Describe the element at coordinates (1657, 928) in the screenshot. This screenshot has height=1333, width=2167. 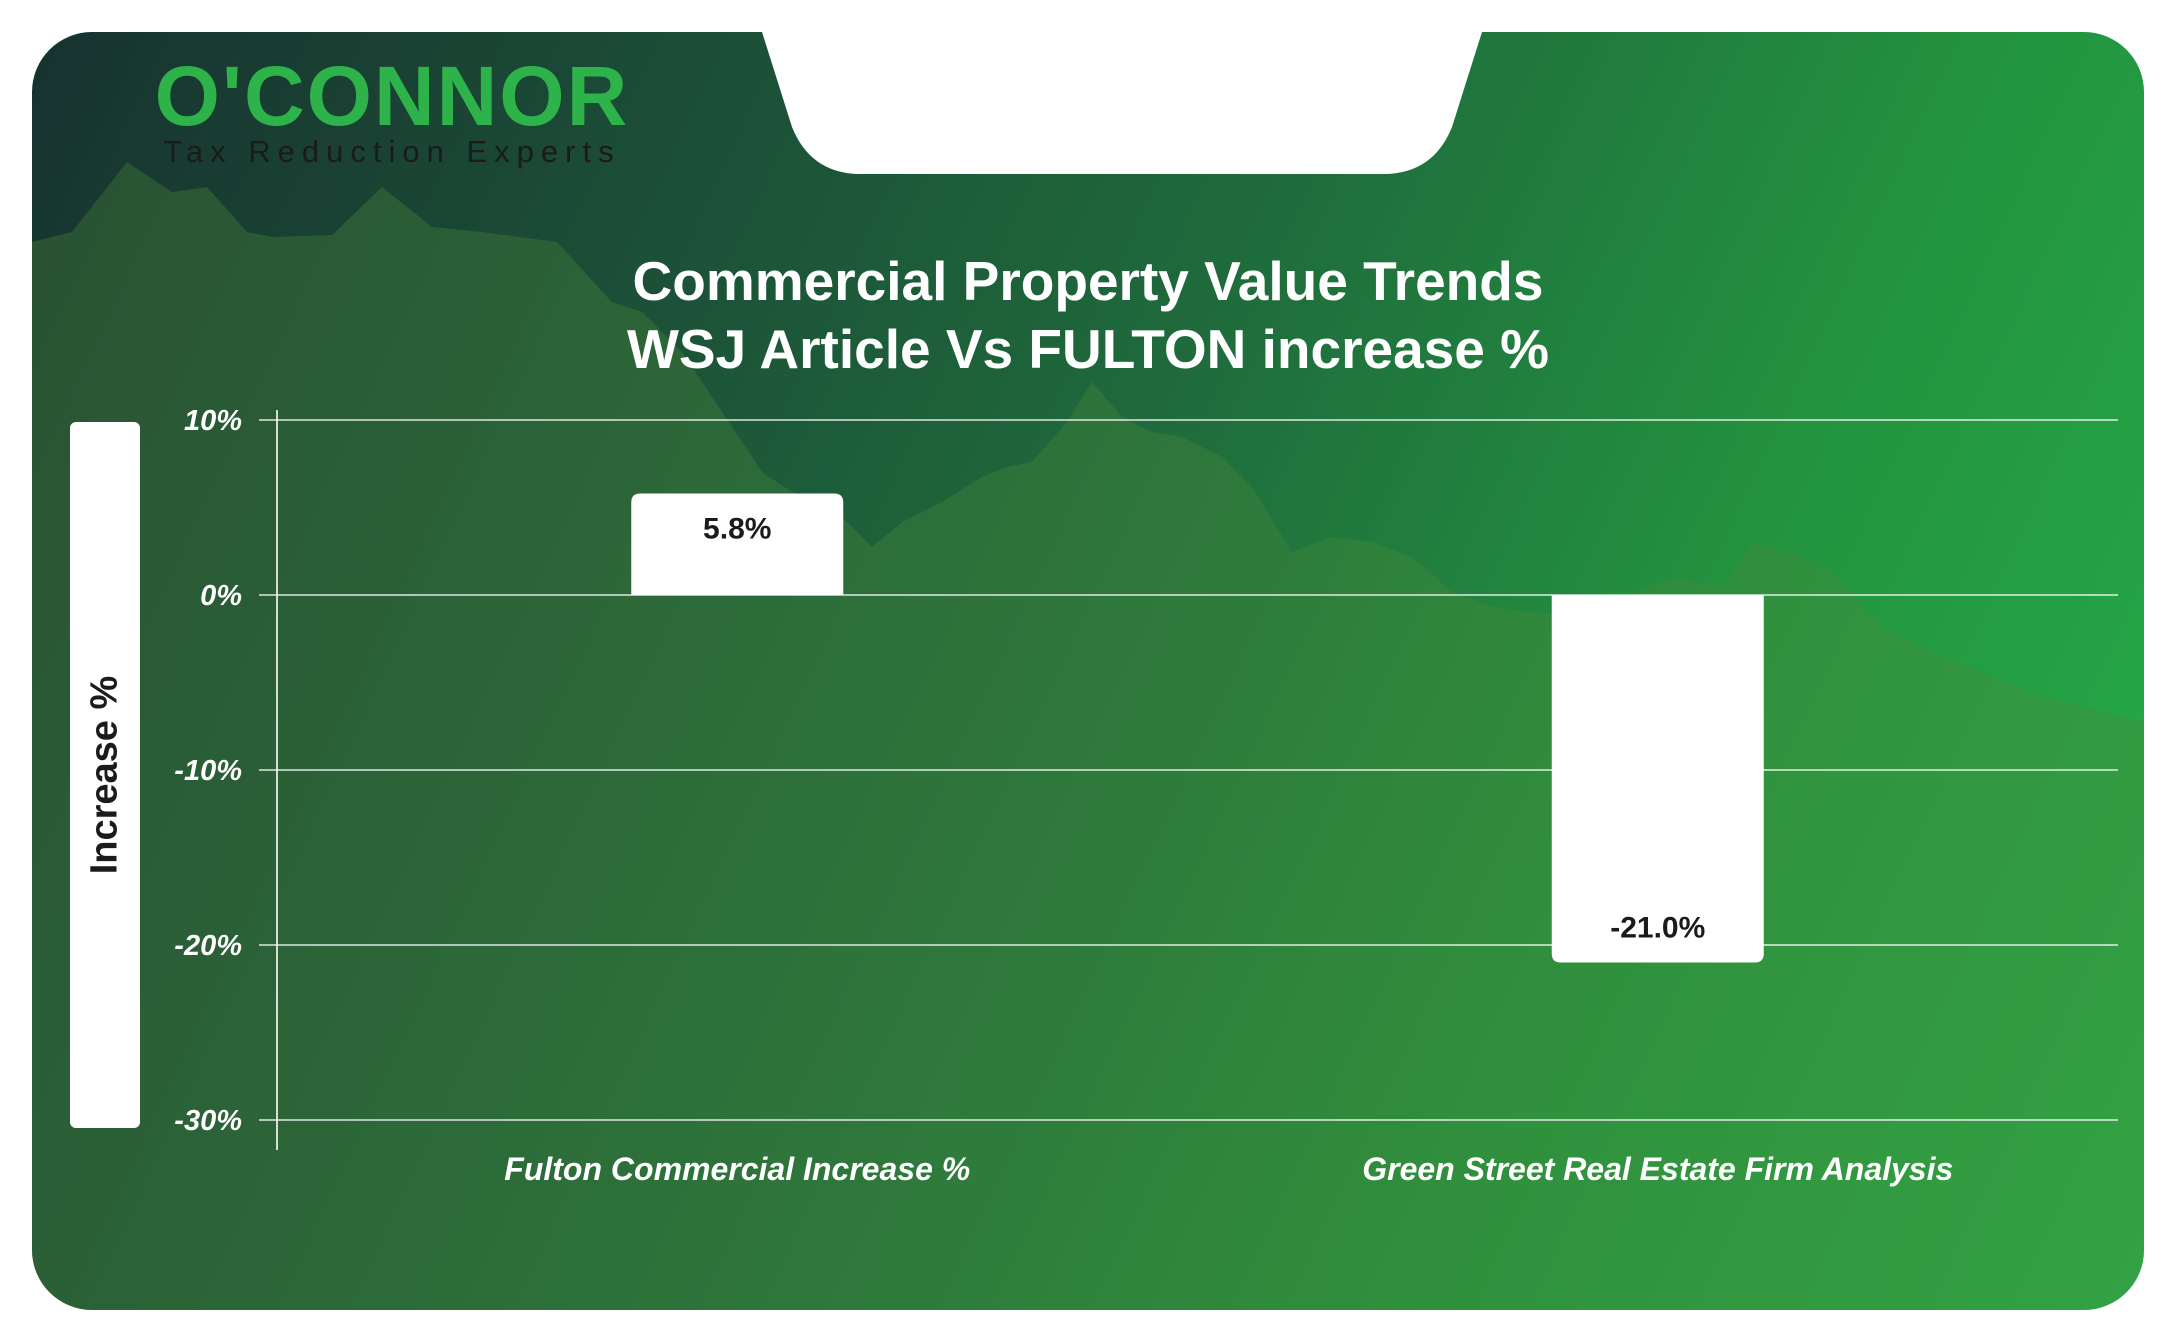
I see `bar-data-label: -21.0%` at that location.